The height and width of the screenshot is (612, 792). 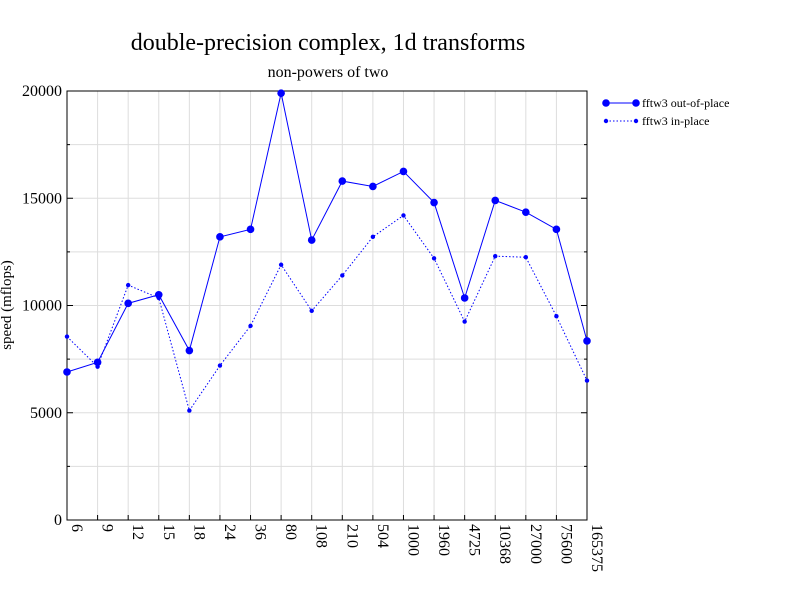 I want to click on x-tick-label: 4725, so click(x=474, y=540).